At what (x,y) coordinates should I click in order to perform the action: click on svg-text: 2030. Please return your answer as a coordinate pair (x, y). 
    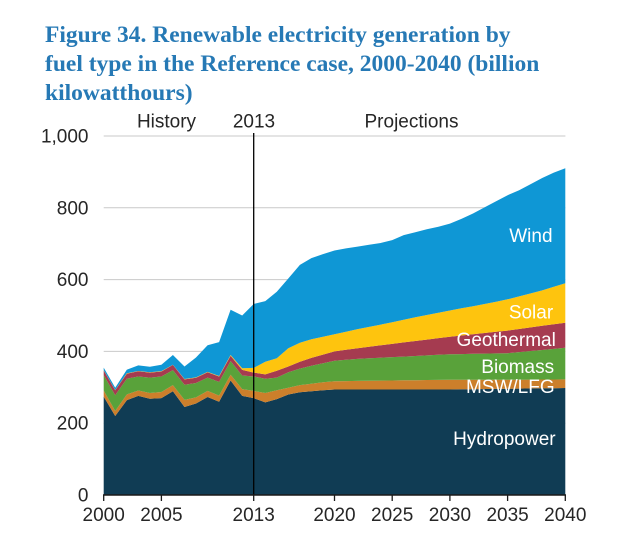
    Looking at the image, I should click on (450, 515).